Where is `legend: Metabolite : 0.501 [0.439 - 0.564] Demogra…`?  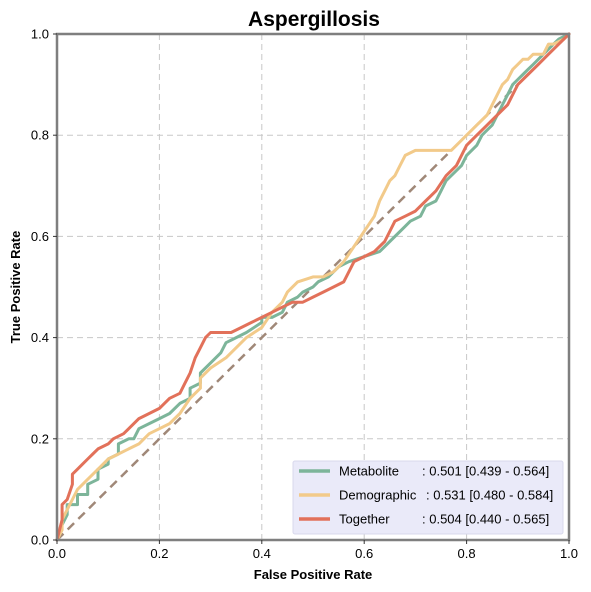
legend: Metabolite : 0.501 [0.439 - 0.564] Demogra… is located at coordinates (428, 497).